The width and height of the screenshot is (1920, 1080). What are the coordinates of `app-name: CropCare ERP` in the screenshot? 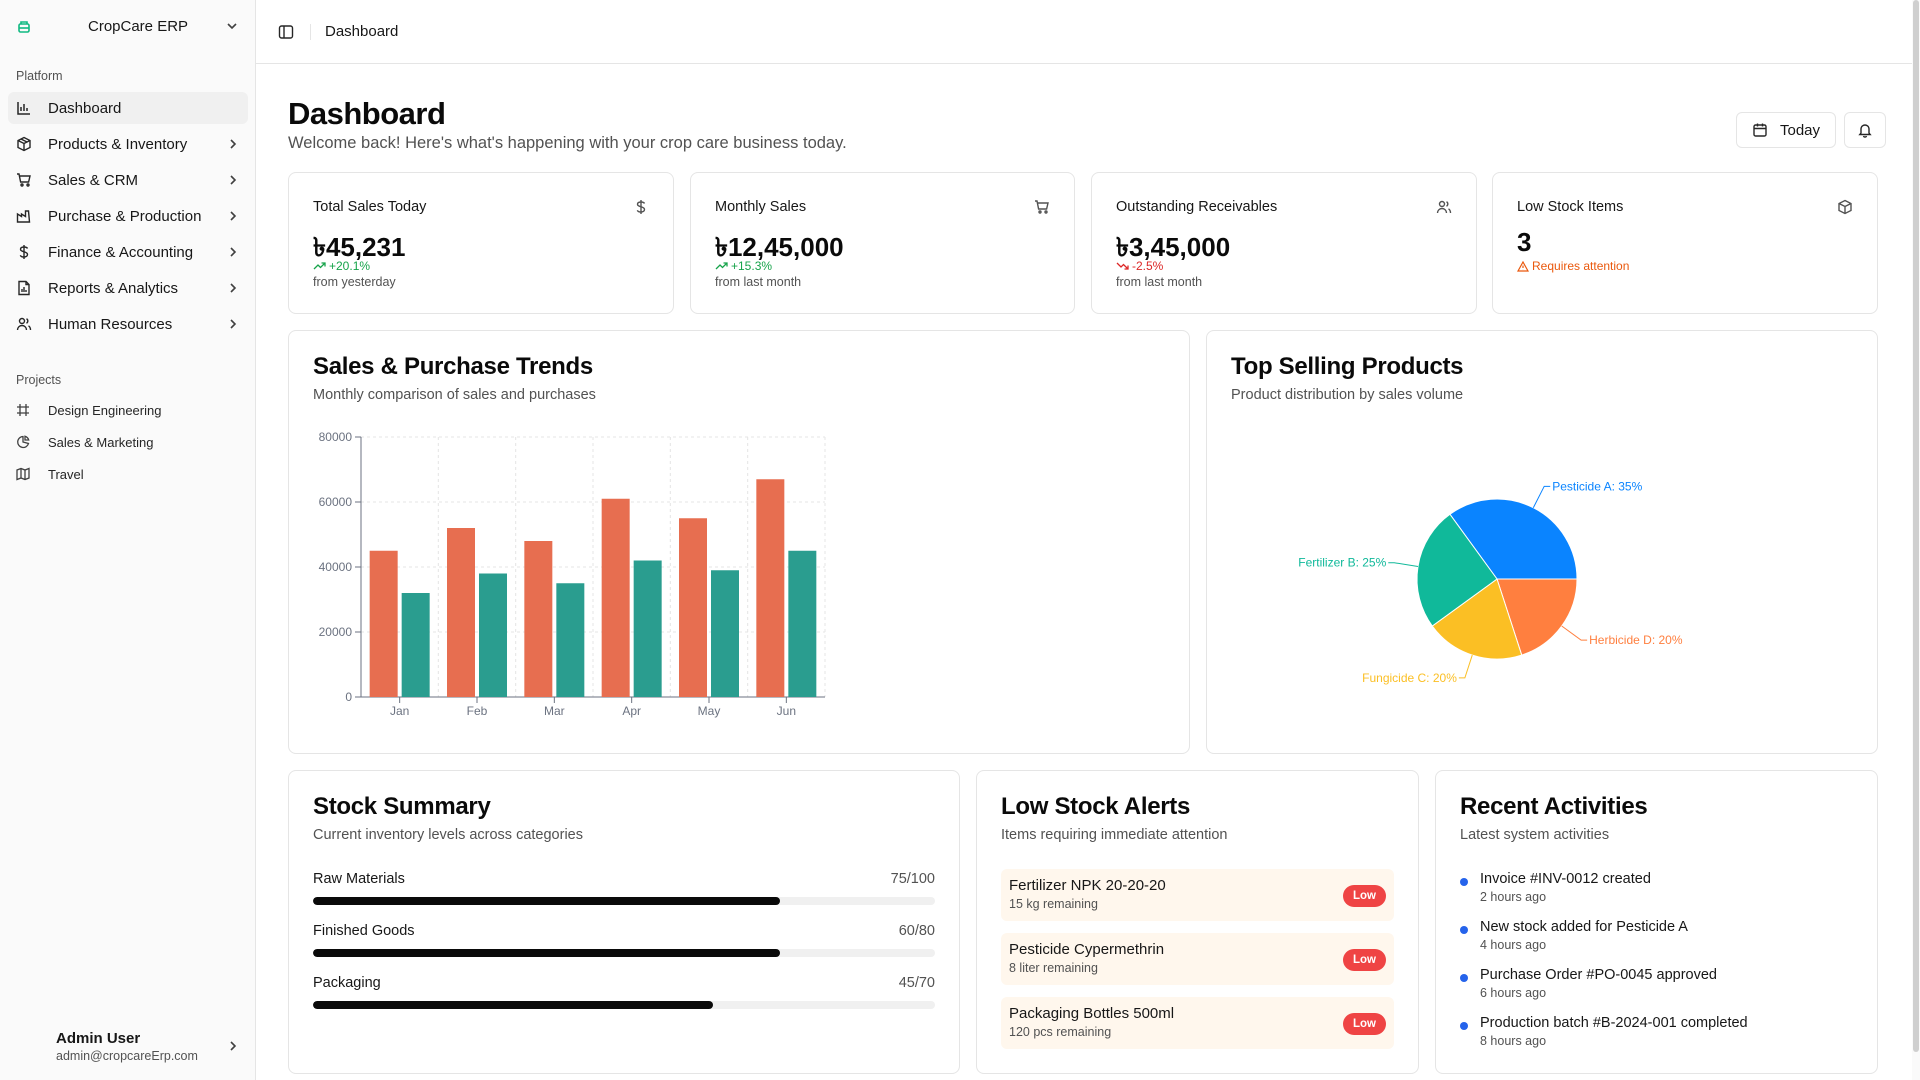 It's located at (138, 26).